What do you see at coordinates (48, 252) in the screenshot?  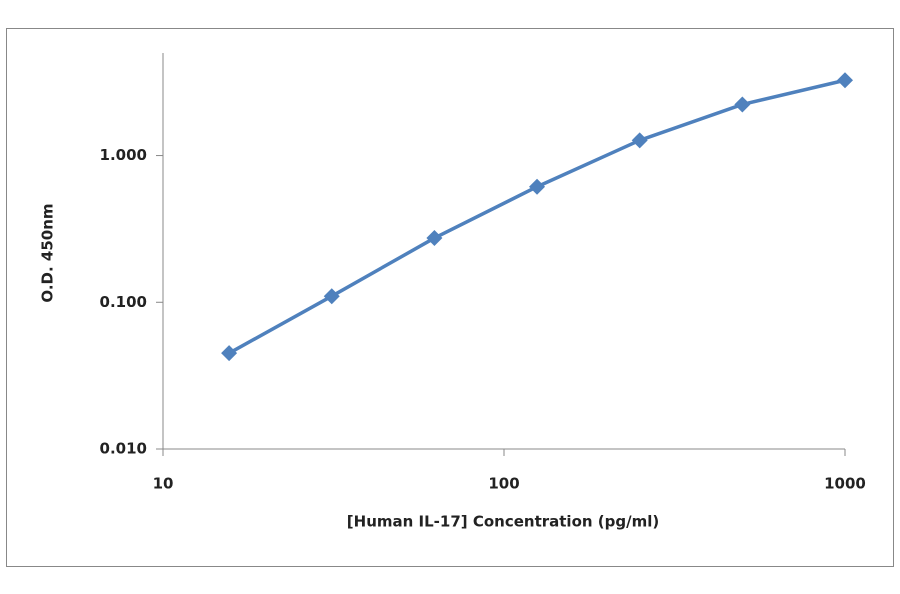 I see `y-axis-label: O.D. 450nm` at bounding box center [48, 252].